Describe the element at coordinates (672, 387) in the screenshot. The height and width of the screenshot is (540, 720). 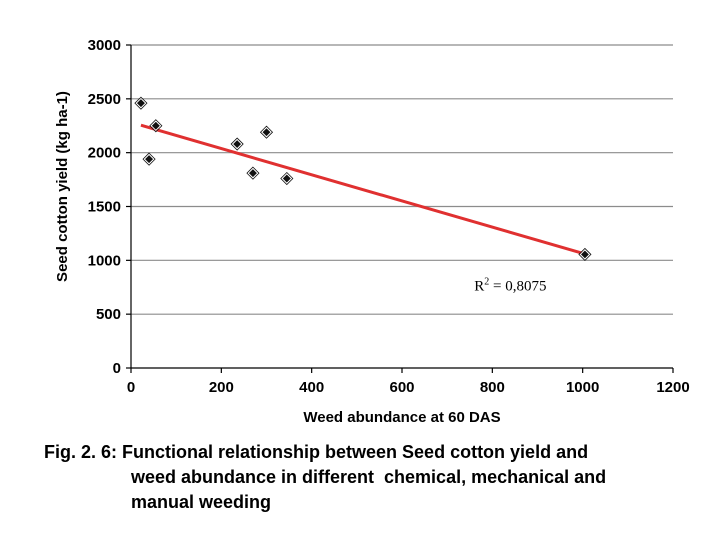
I see `x-tick-label-1200: 1200` at that location.